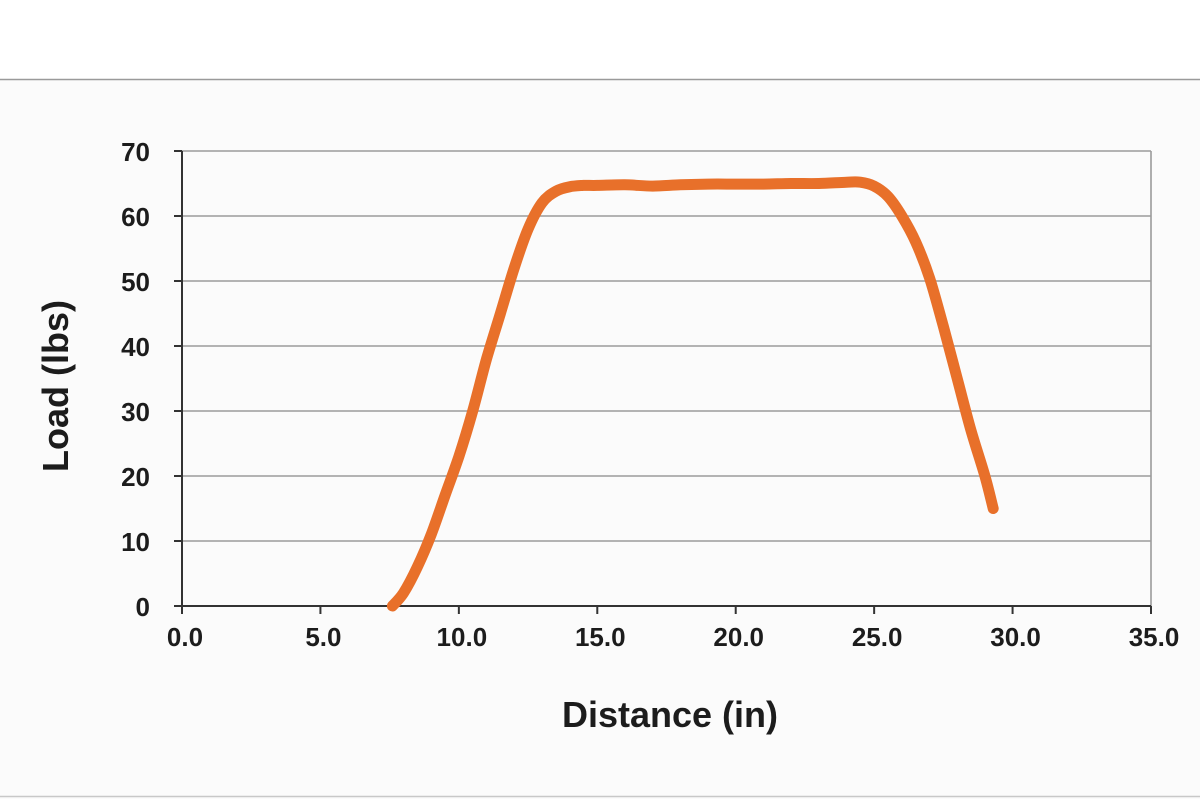 The height and width of the screenshot is (799, 1200). I want to click on x-tick-label: 20.0, so click(738, 637).